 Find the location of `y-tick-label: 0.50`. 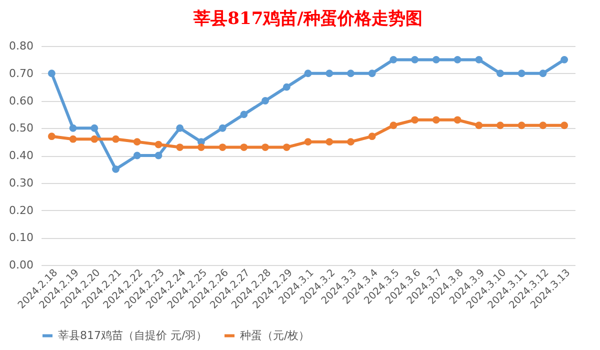

y-tick-label: 0.50 is located at coordinates (21, 128).